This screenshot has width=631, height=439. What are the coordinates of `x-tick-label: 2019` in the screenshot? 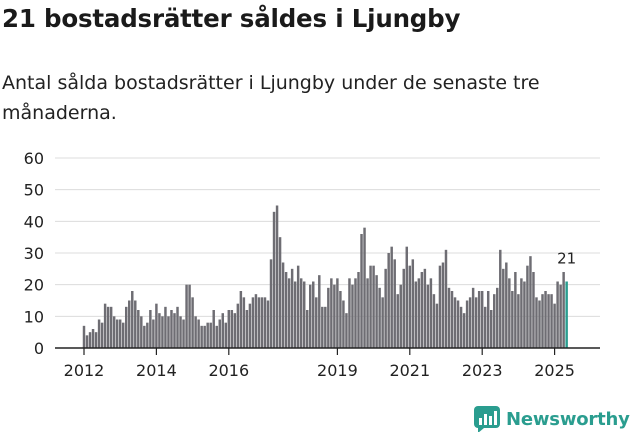 It's located at (337, 370).